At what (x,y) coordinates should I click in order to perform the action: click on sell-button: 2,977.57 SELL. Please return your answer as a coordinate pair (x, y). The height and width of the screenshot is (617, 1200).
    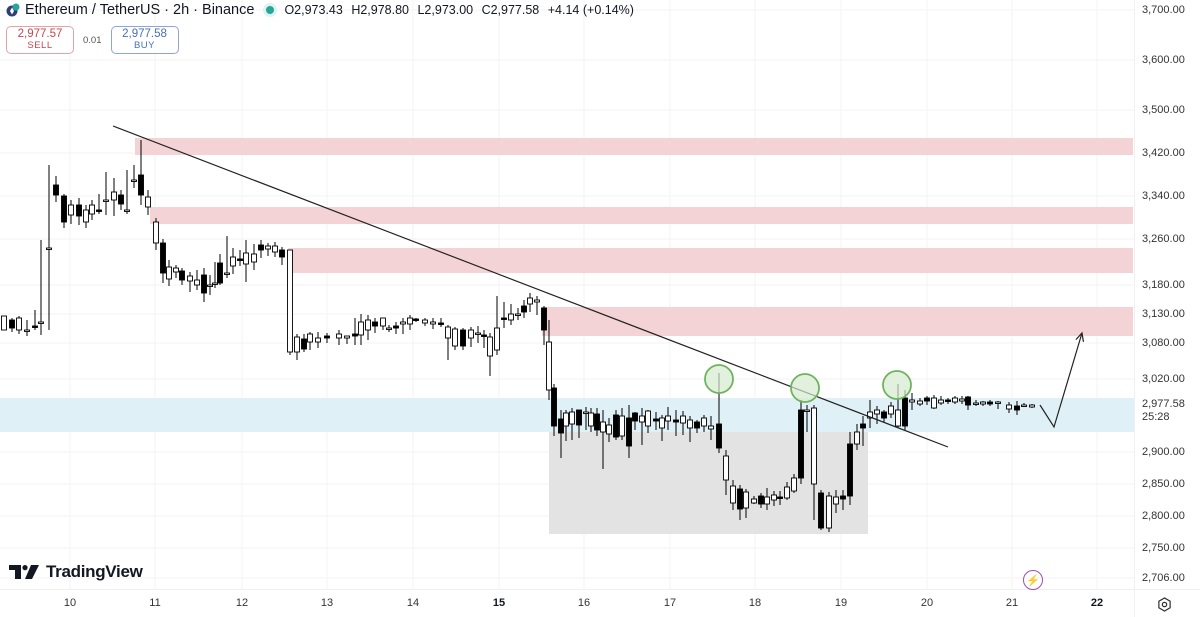
    Looking at the image, I should click on (40, 40).